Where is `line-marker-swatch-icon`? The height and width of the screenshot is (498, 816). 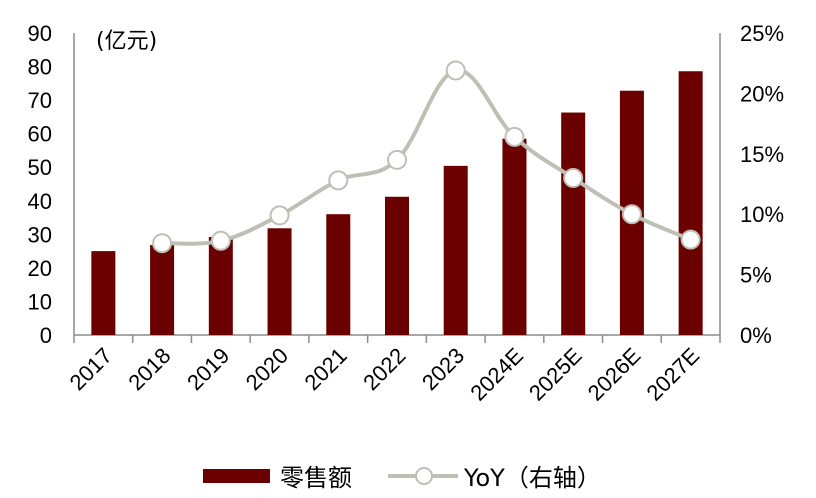
line-marker-swatch-icon is located at coordinates (423, 476).